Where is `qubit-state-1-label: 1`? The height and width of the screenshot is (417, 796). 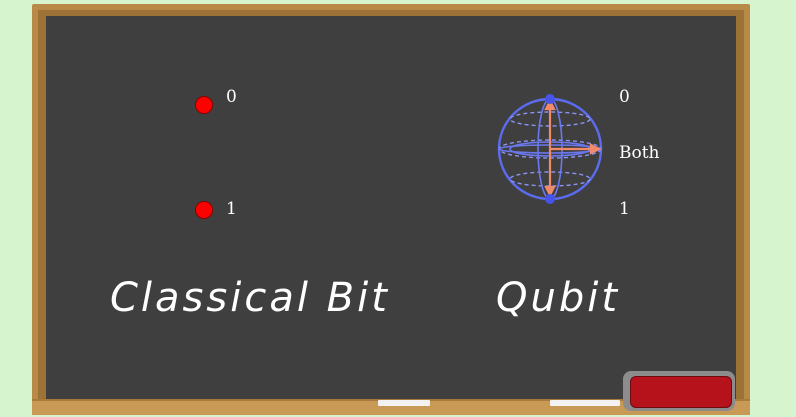 qubit-state-1-label: 1 is located at coordinates (624, 209).